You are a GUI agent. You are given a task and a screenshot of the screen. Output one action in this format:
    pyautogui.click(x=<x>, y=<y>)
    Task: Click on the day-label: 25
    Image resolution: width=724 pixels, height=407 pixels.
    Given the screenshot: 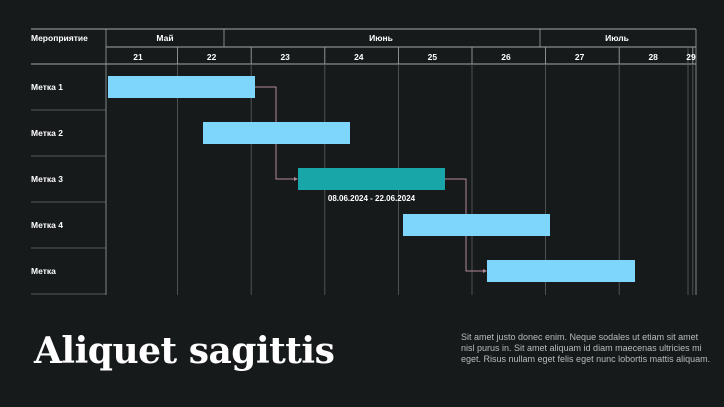 What is the action you would take?
    pyautogui.click(x=433, y=57)
    